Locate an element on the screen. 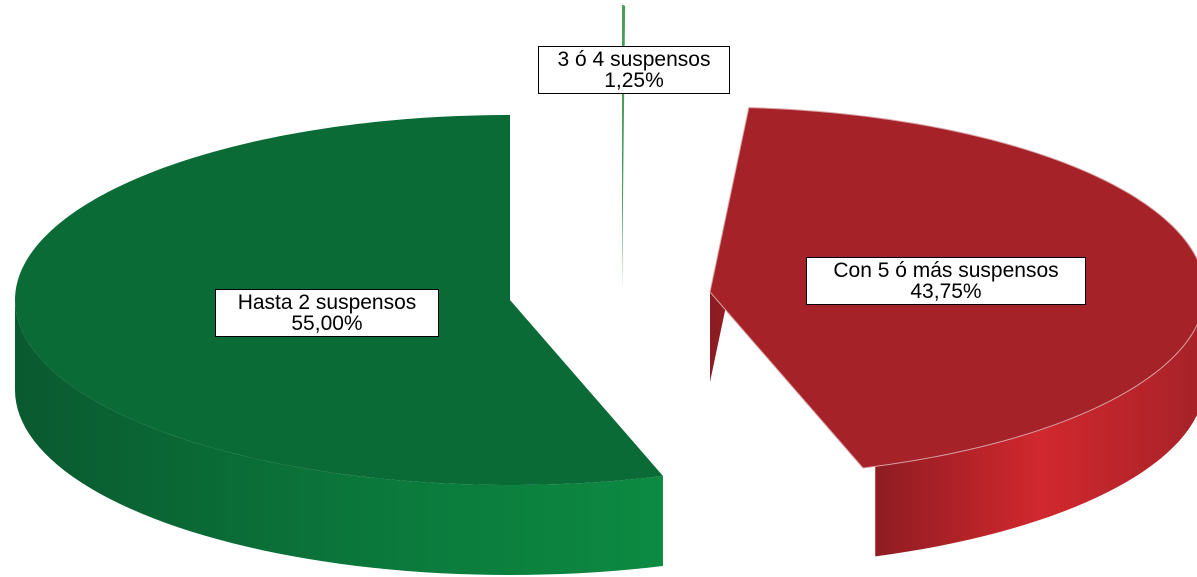 The height and width of the screenshot is (577, 1197). slice-label-hasta-2: Hasta 2 suspensos 55,00% is located at coordinates (327, 313).